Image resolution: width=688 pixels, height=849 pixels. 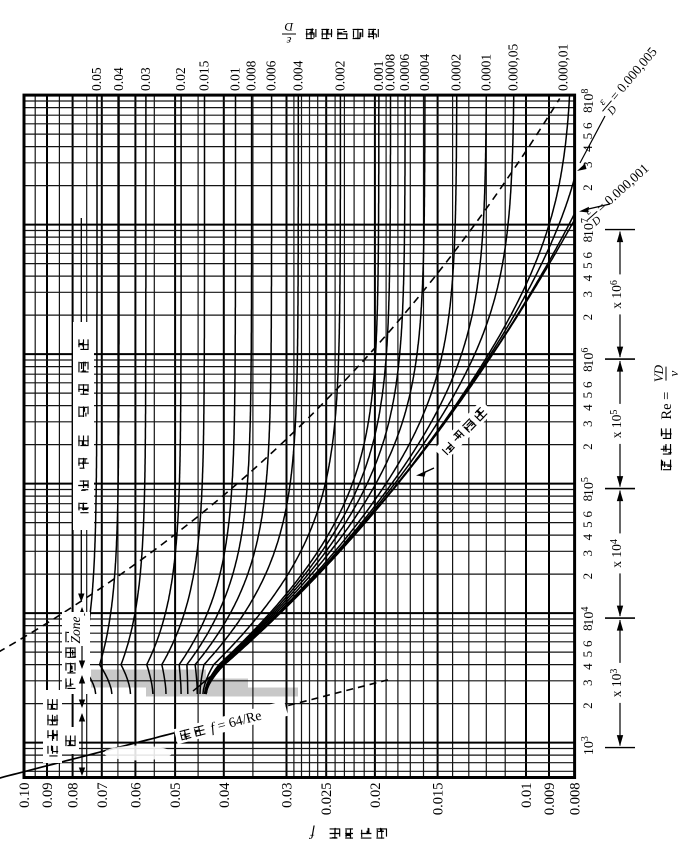 What do you see at coordinates (404, 72) in the screenshot?
I see `svg-text: 0.0006` at bounding box center [404, 72].